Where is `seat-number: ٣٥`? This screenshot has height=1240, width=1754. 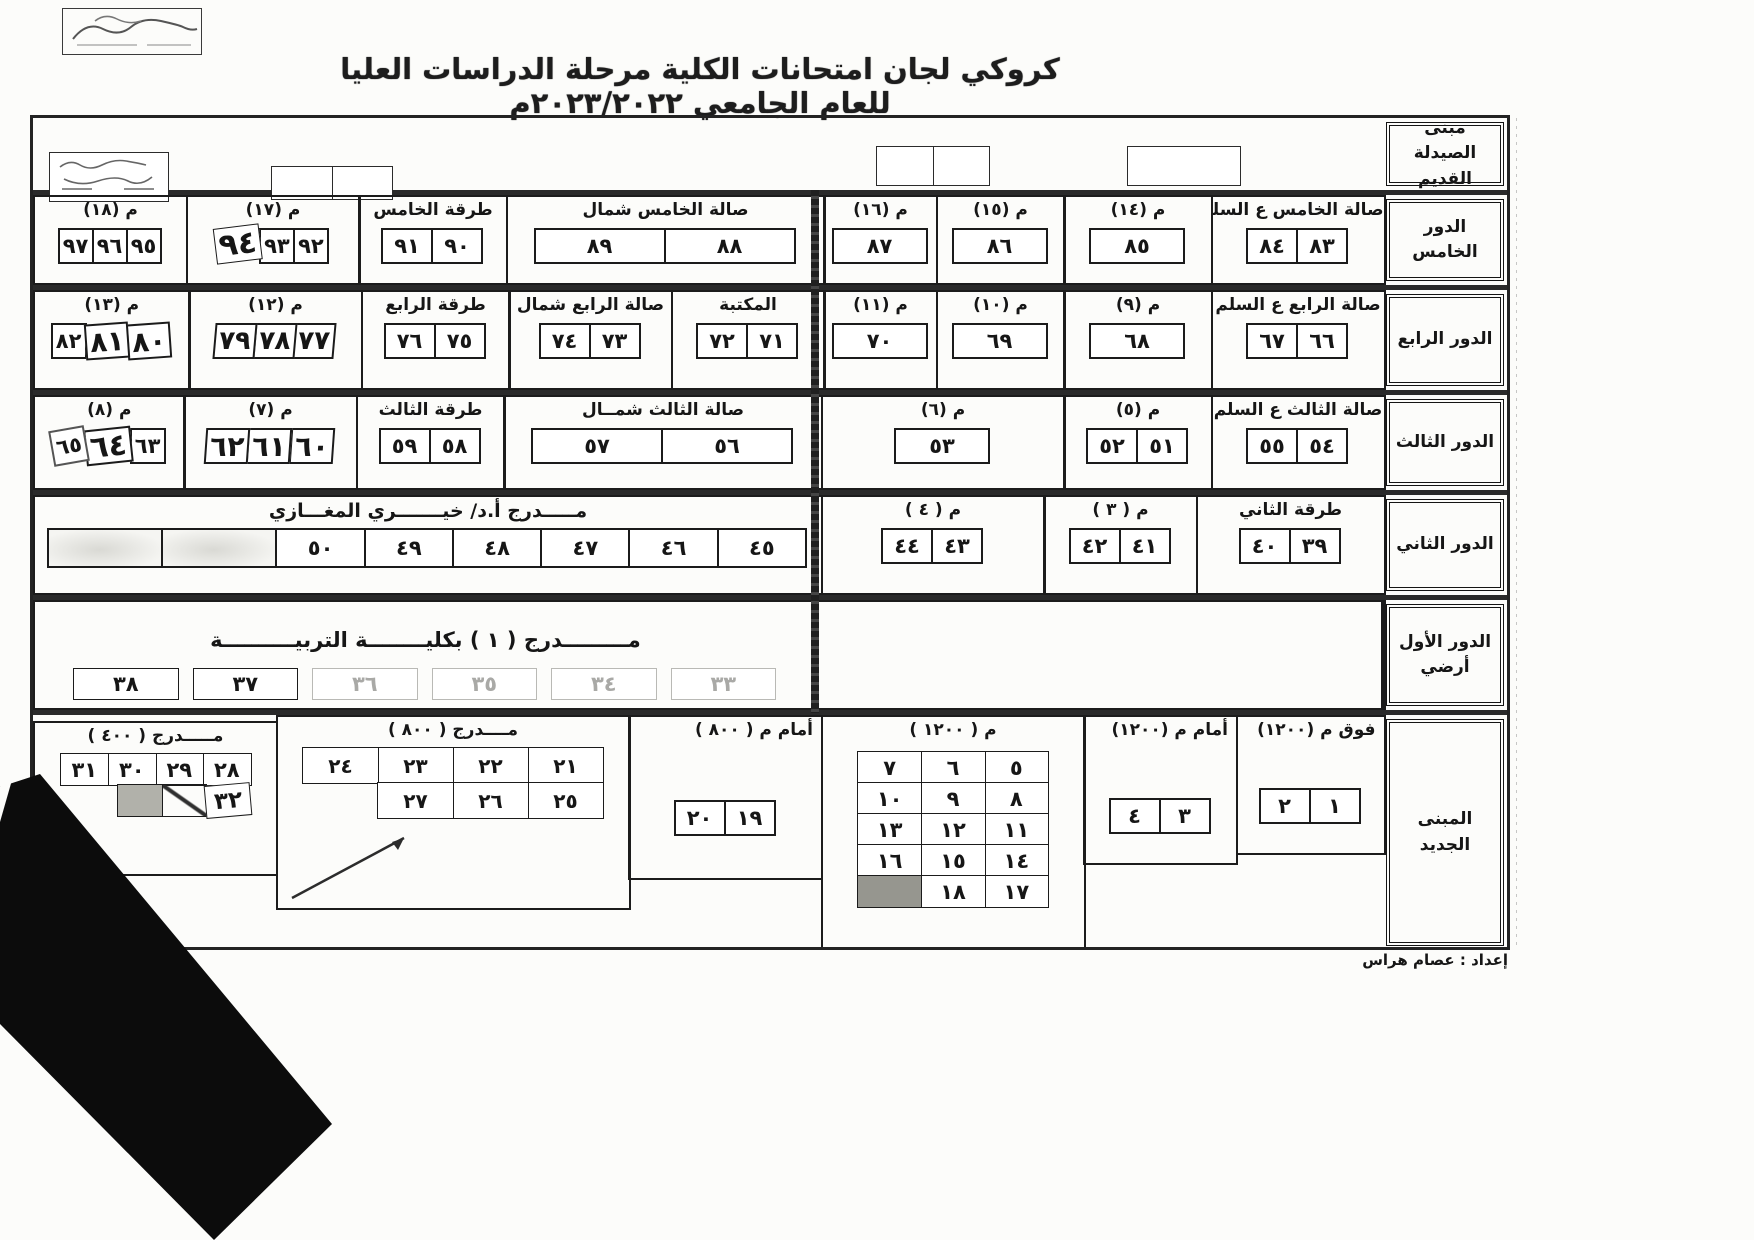
seat-number: ٣٥ is located at coordinates (484, 684).